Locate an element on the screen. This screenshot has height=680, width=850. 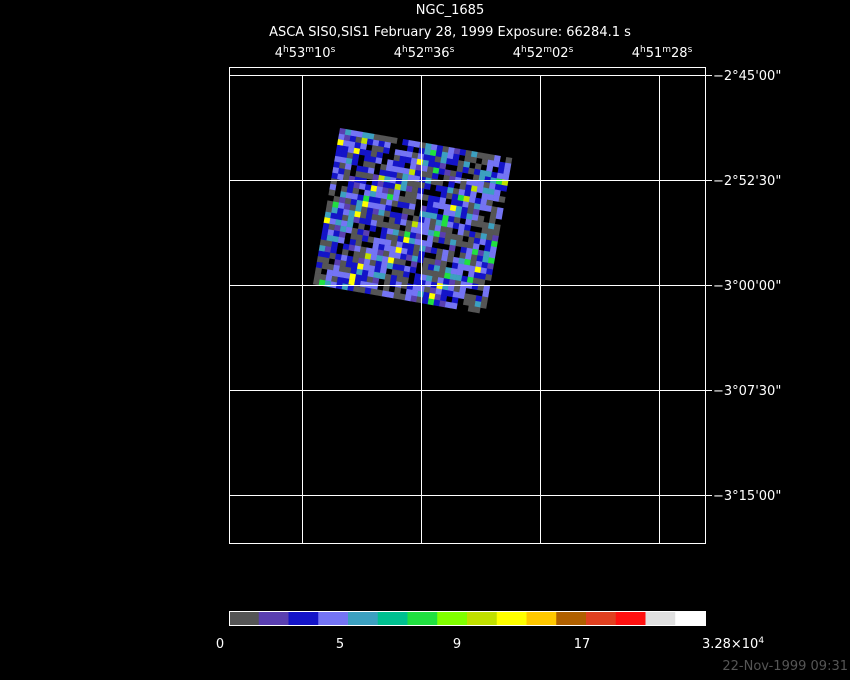
label-part: m is located at coordinates (428, 50).